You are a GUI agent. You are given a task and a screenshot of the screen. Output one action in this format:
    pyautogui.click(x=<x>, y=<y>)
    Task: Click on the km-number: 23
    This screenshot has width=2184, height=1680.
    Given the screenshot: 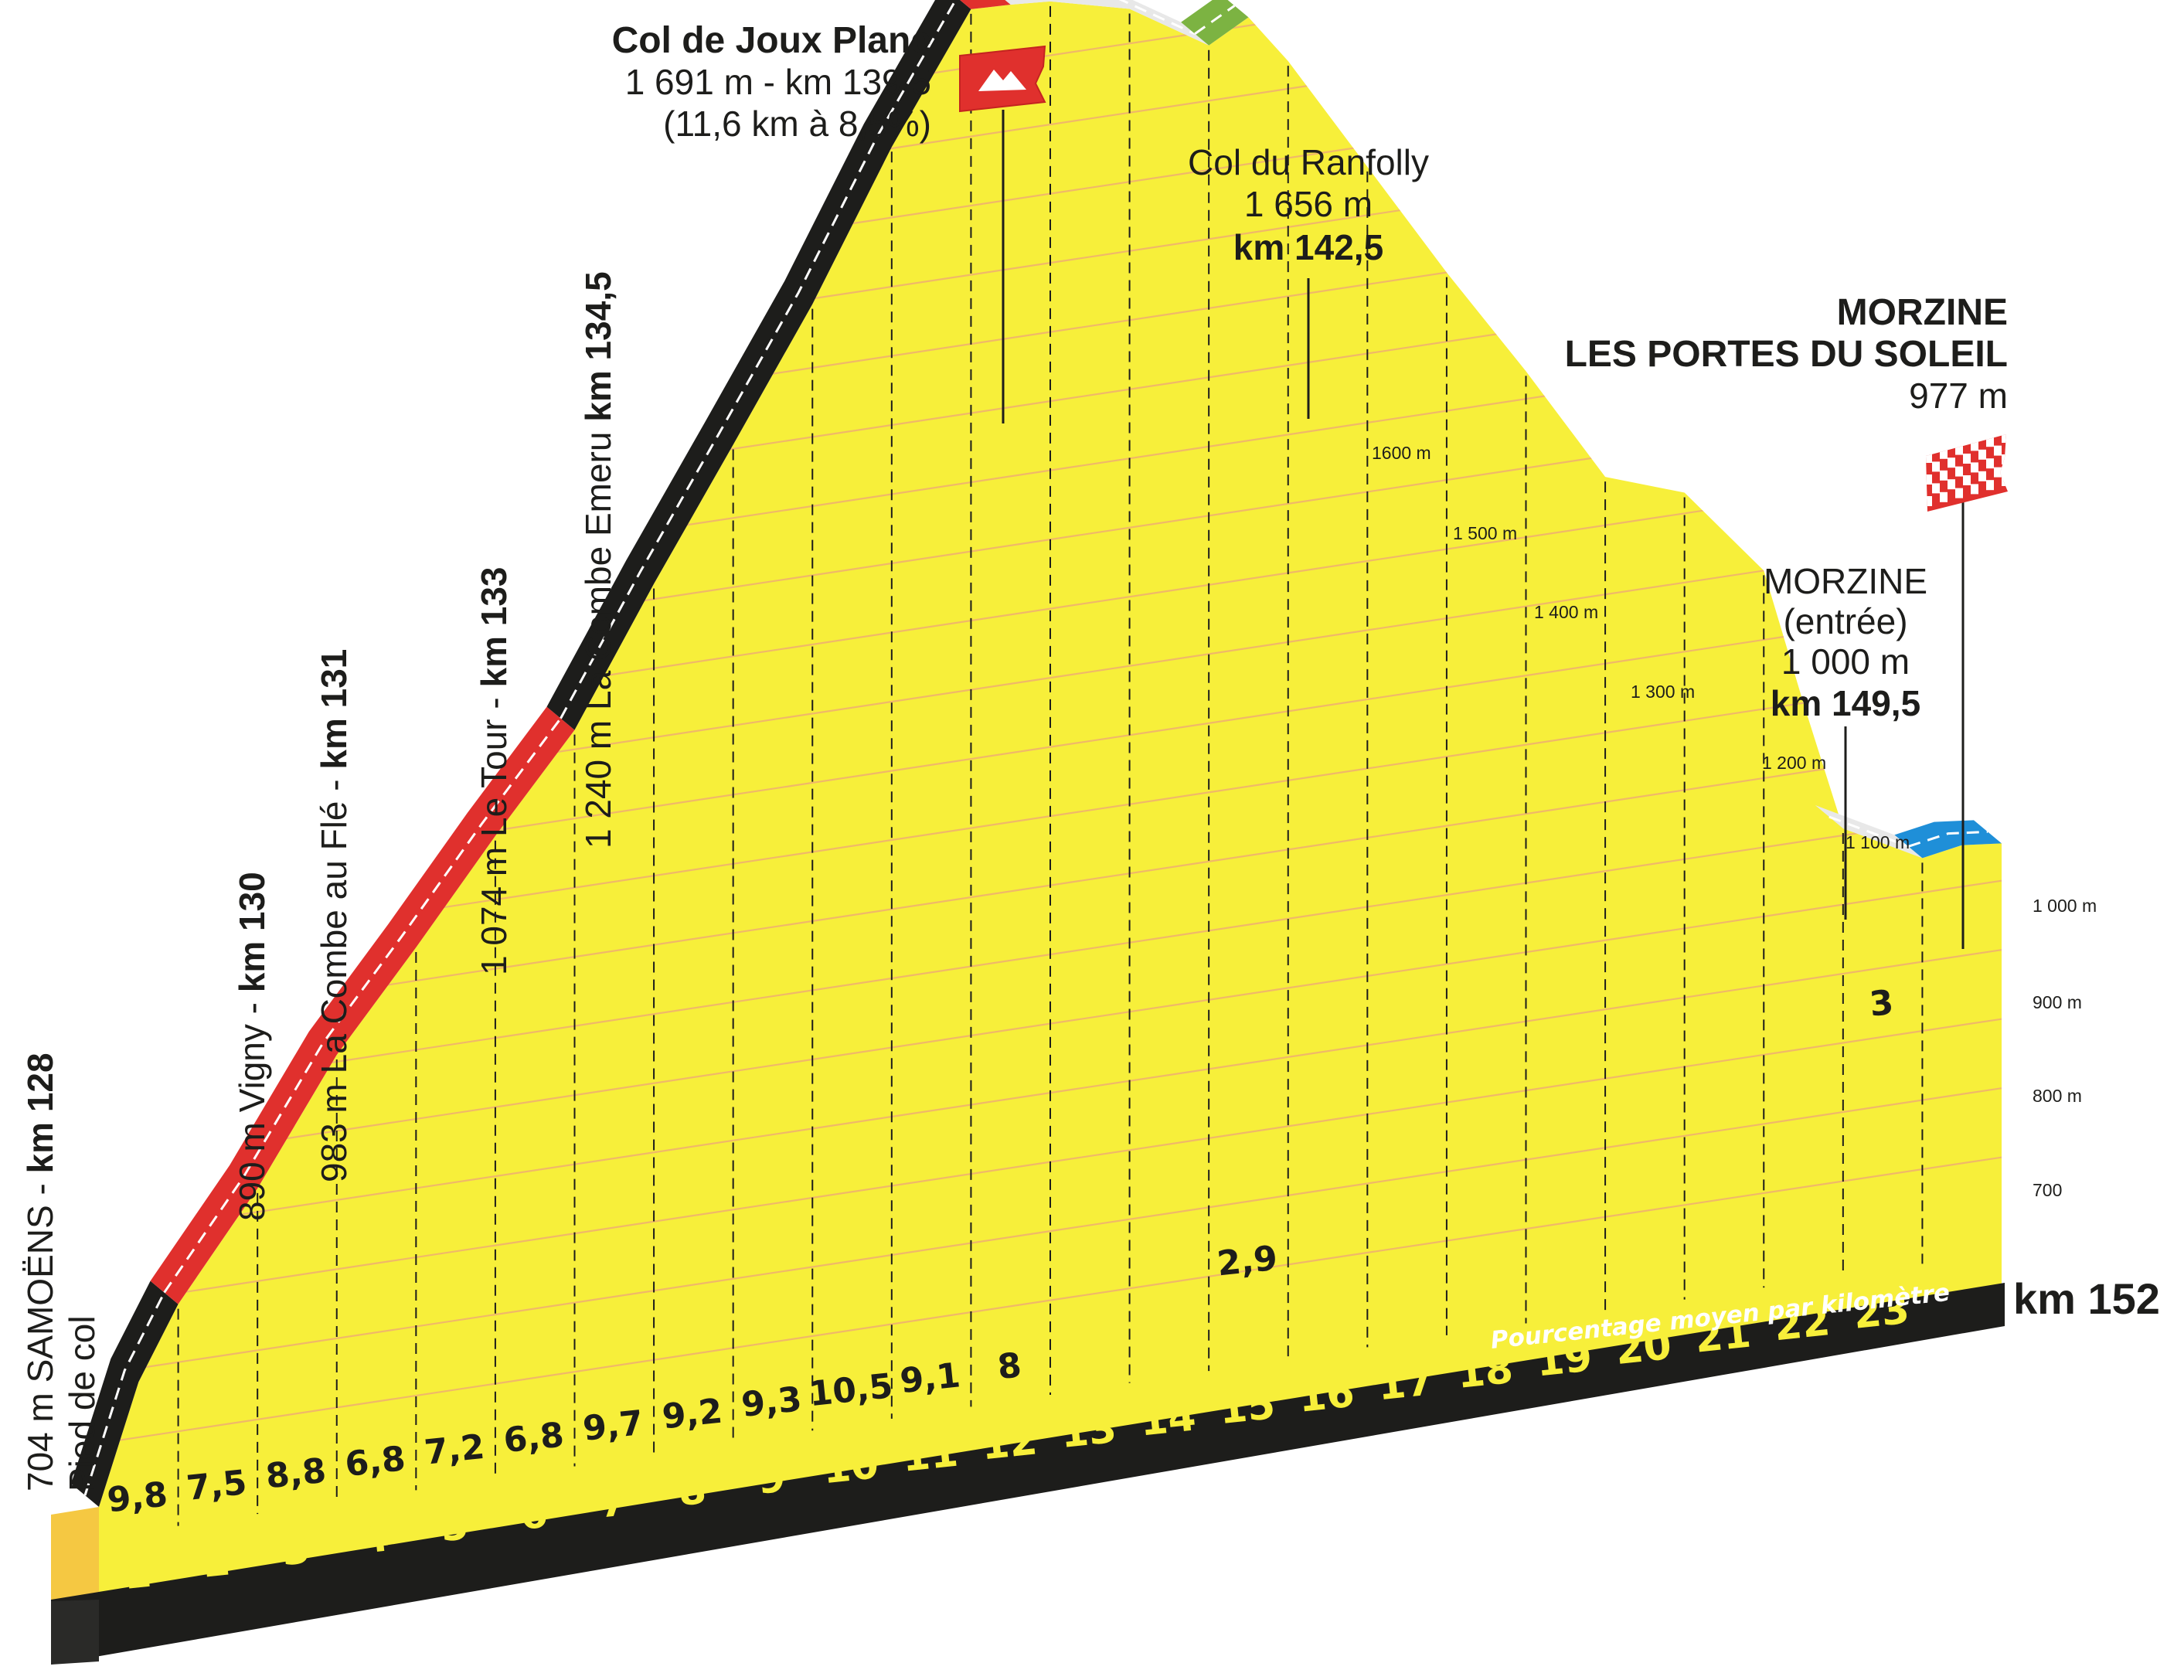 What is the action you would take?
    pyautogui.click(x=1881, y=1312)
    